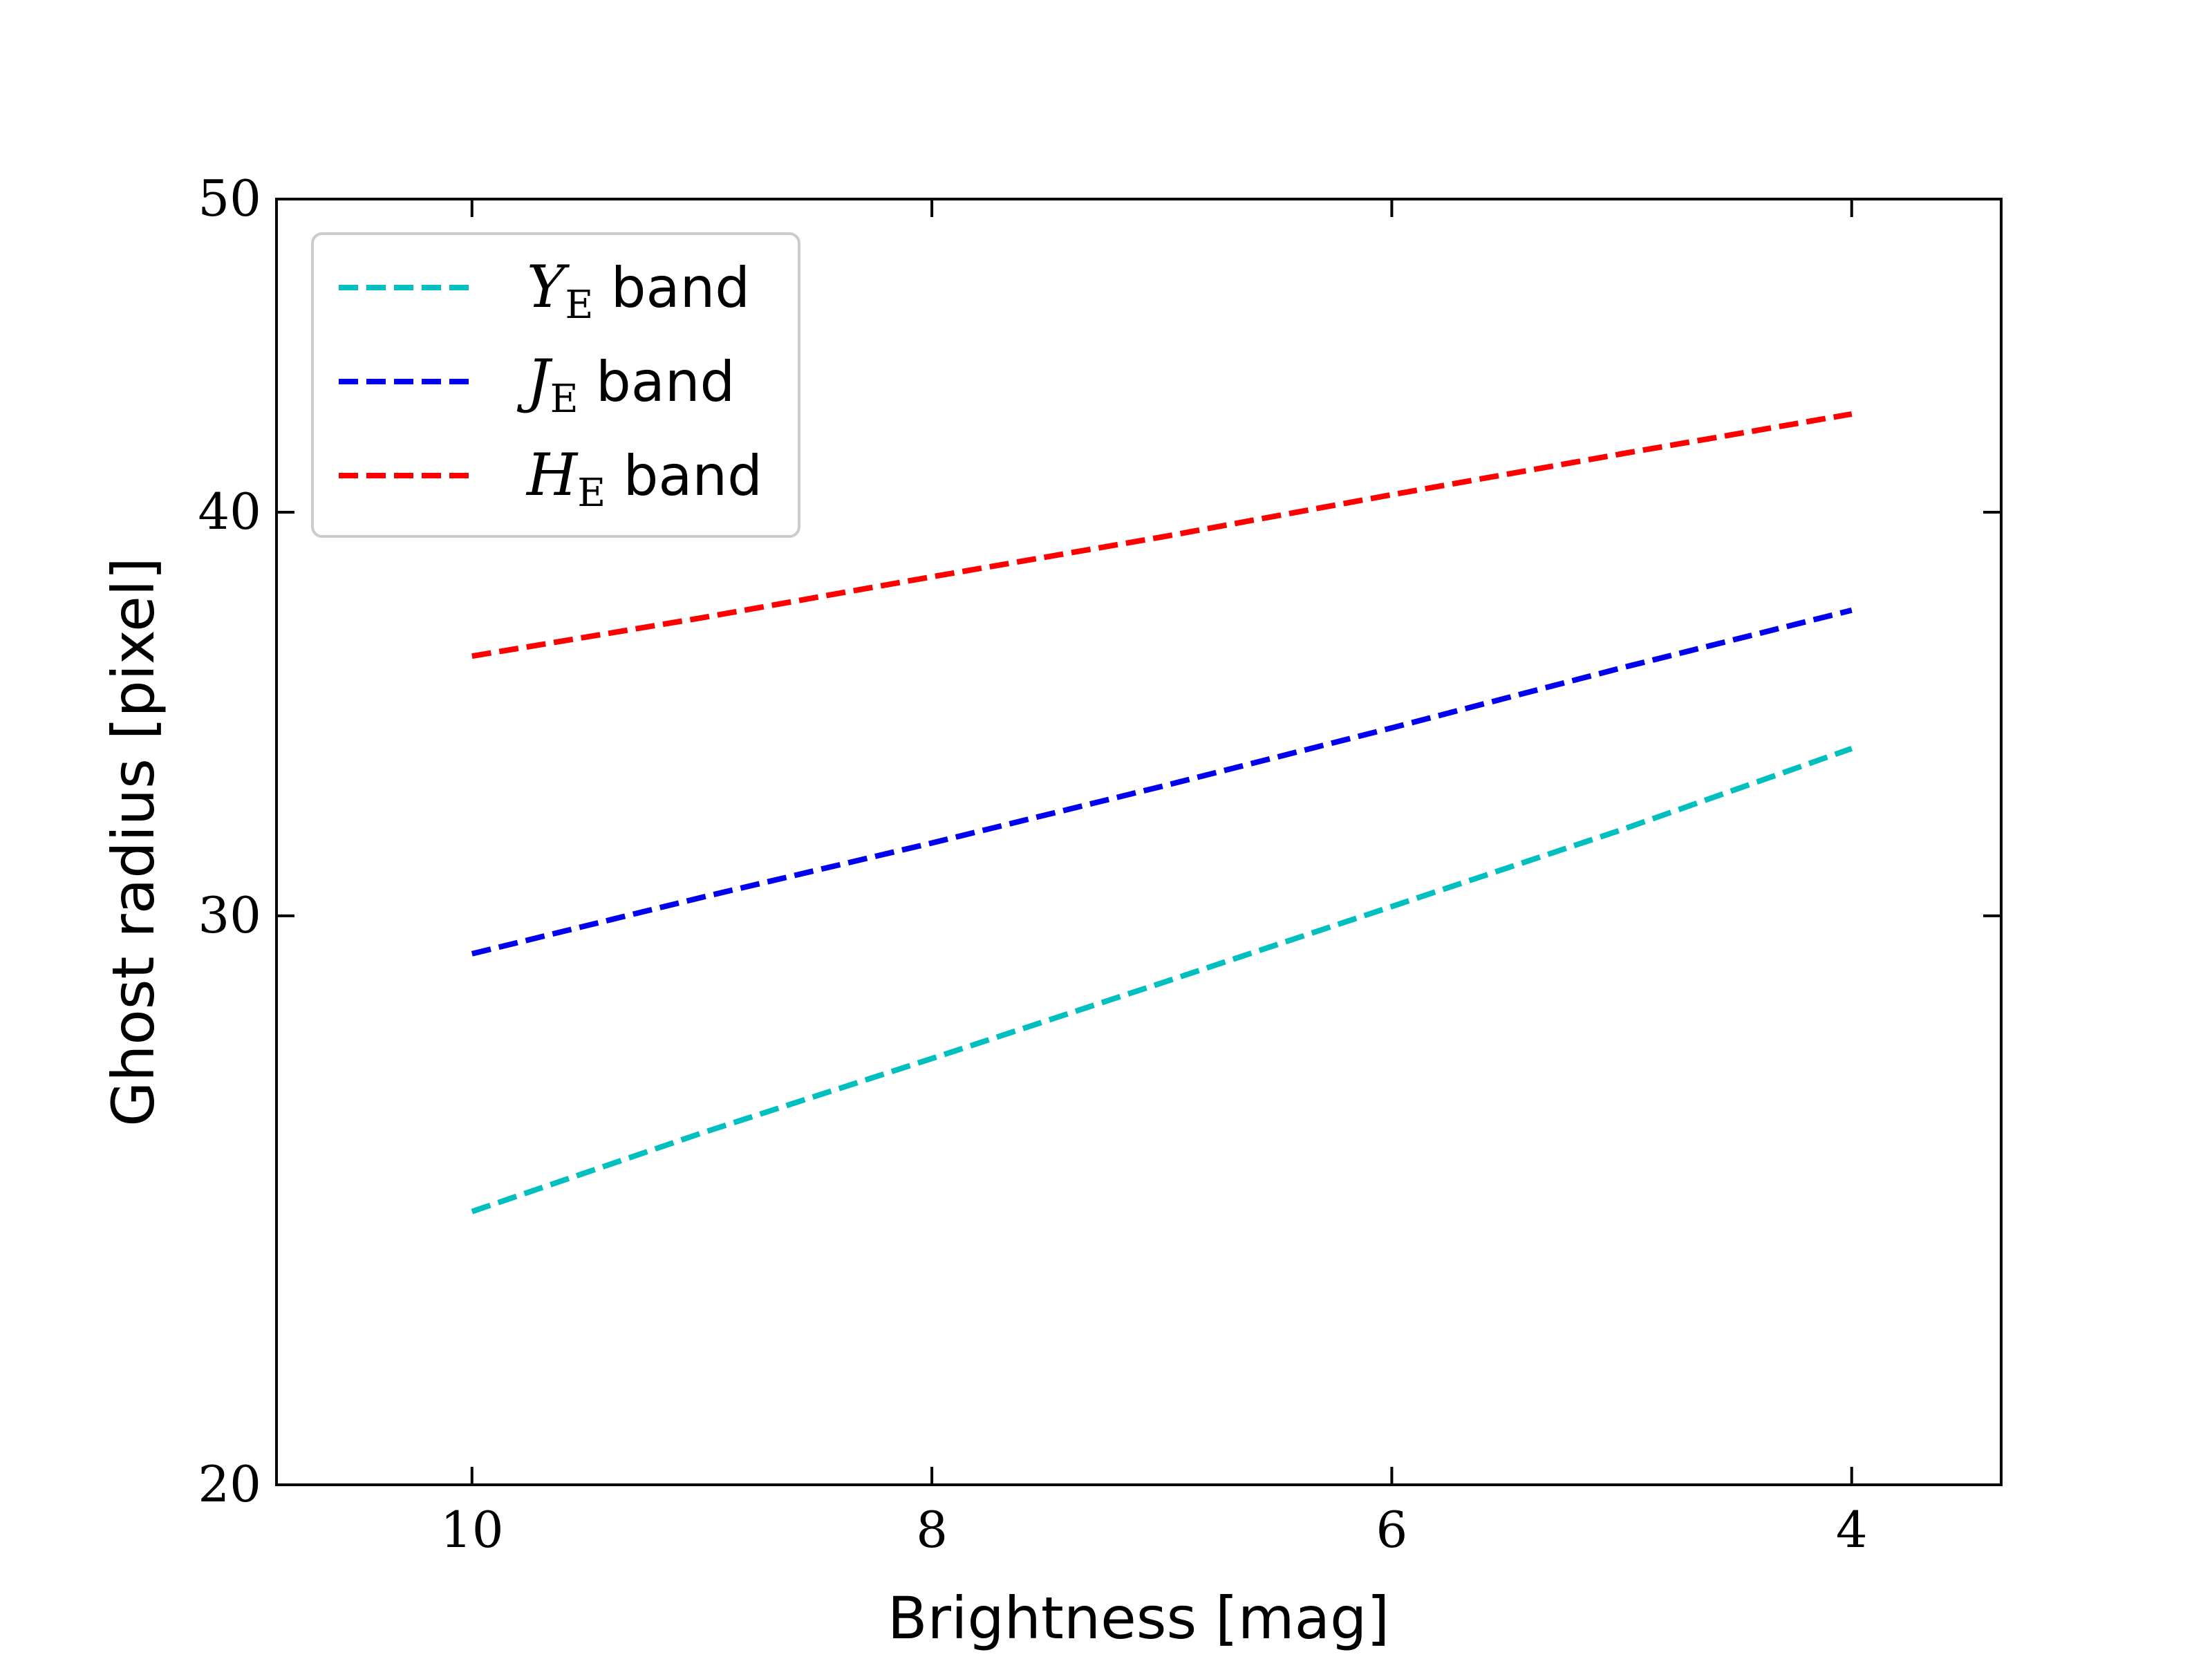 The image size is (2212, 1659). I want to click on legend-label: YE band, so click(638, 290).